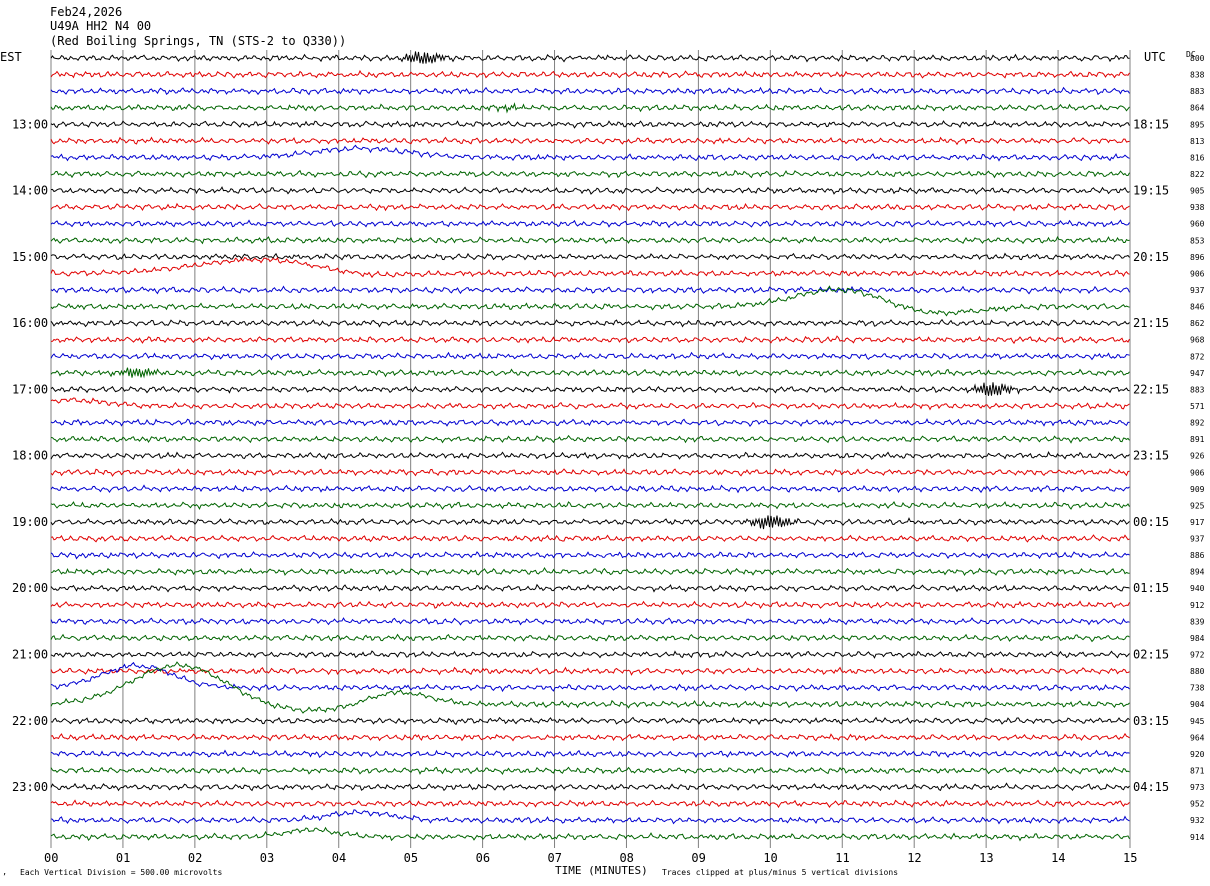  What do you see at coordinates (626, 858) in the screenshot?
I see `x-tick-label: 08` at bounding box center [626, 858].